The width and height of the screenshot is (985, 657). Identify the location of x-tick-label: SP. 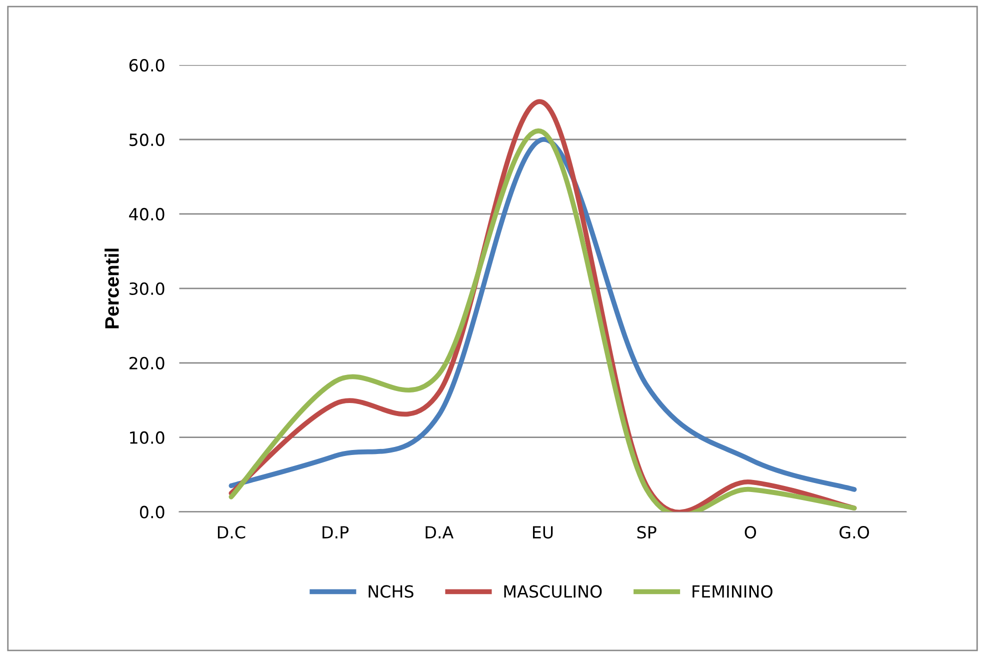
(646, 532).